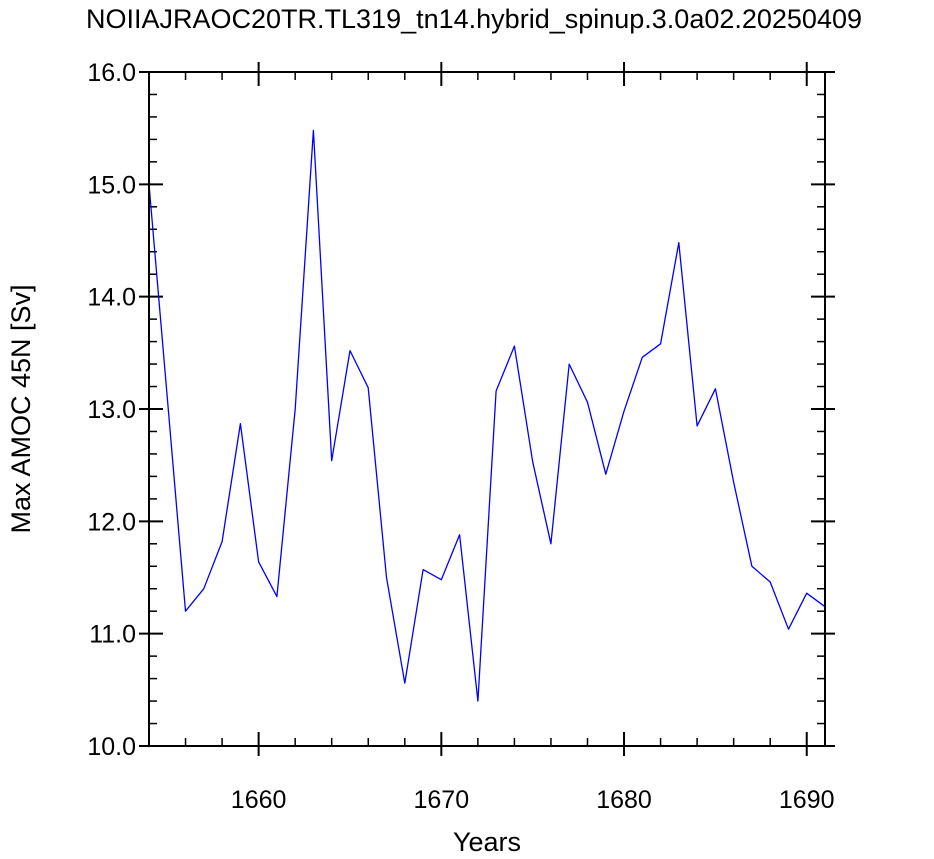  Describe the element at coordinates (624, 800) in the screenshot. I see `x-tick-label: 1680` at that location.